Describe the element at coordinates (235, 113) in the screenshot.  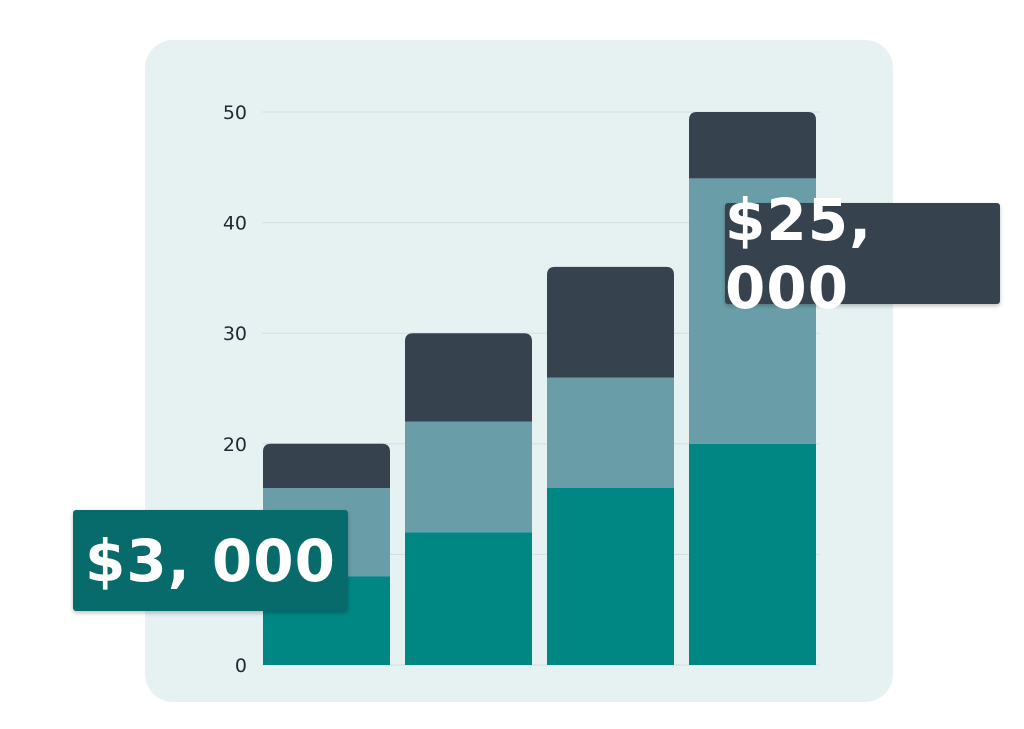
I see `y-tick-label: 50` at that location.